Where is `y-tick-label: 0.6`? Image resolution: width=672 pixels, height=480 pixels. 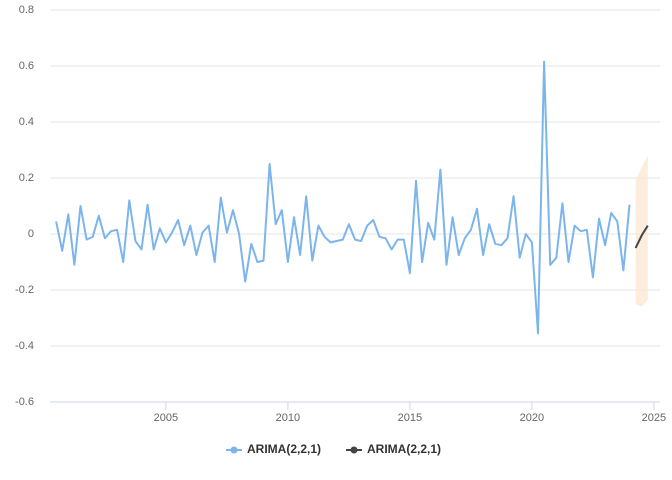 y-tick-label: 0.6 is located at coordinates (26, 66).